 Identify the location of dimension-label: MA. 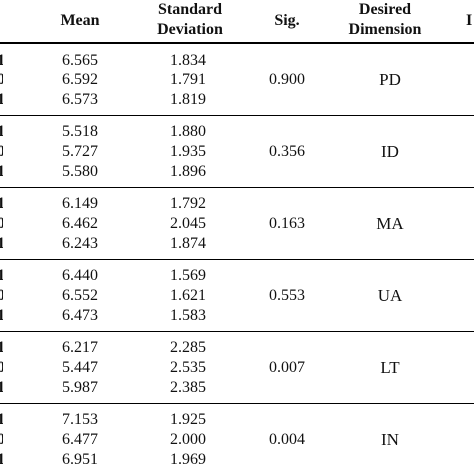
(390, 223).